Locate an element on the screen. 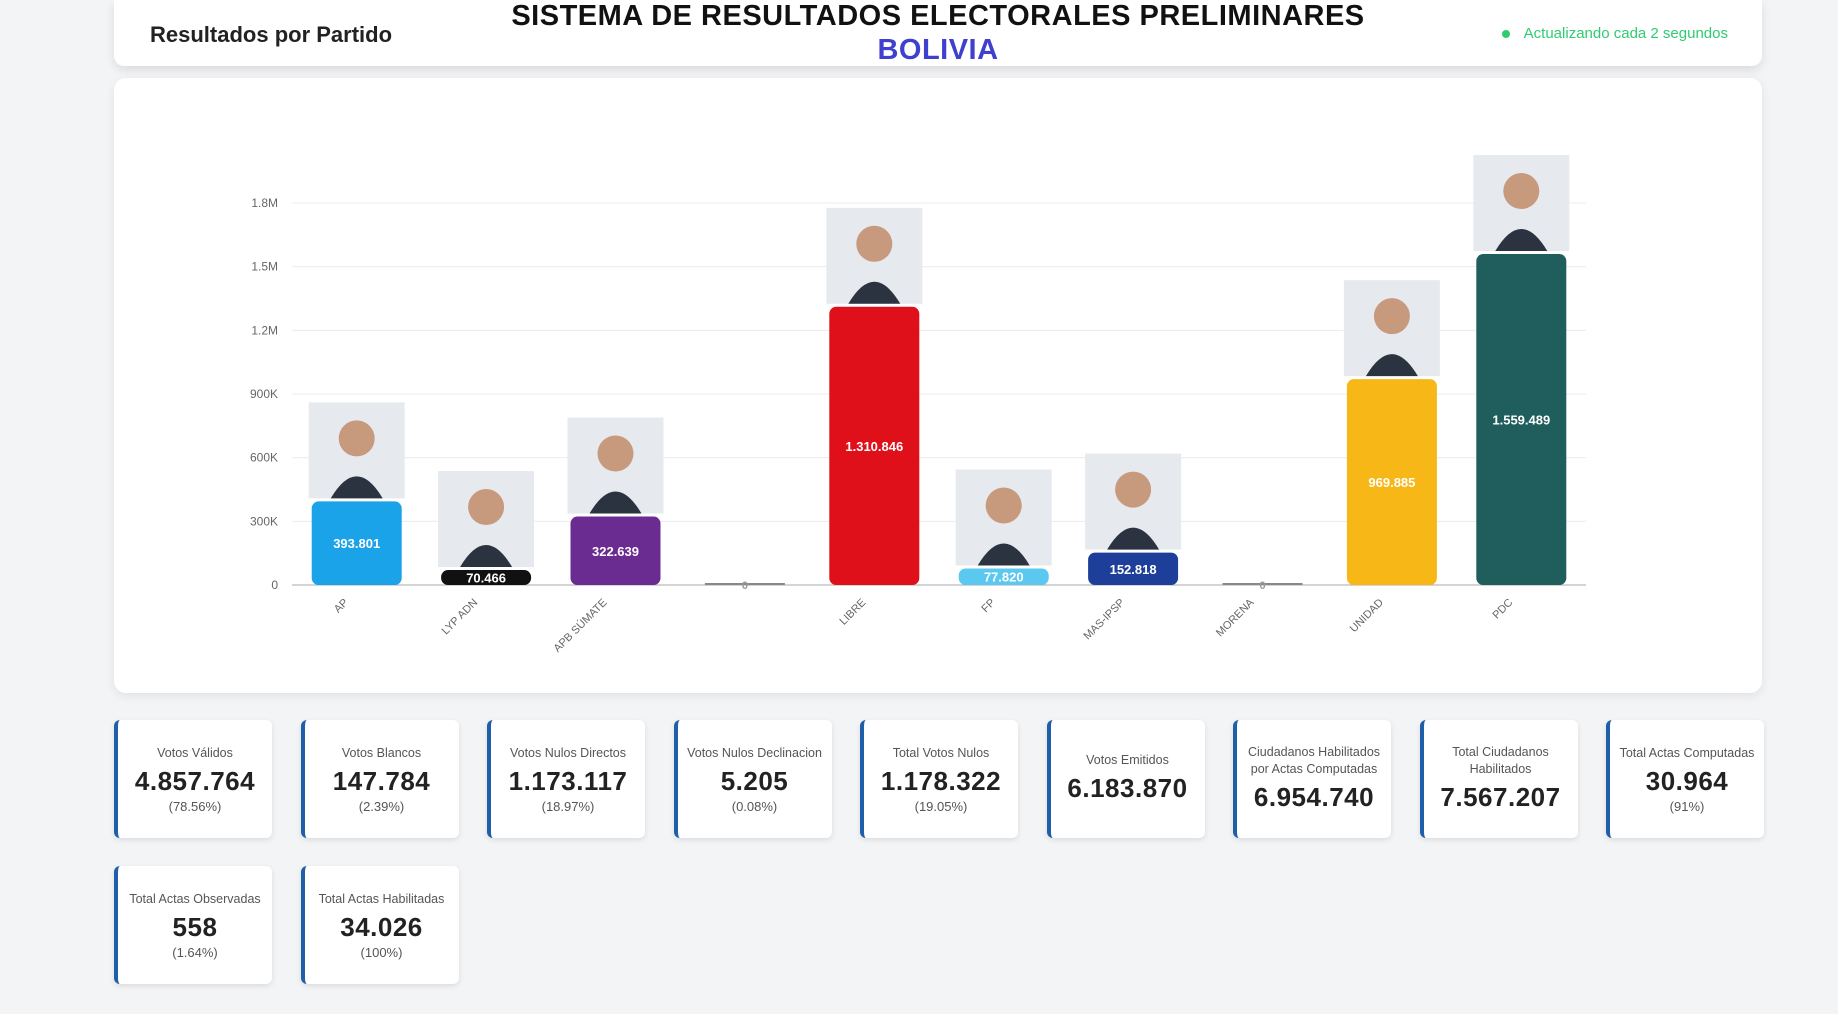 The width and height of the screenshot is (1838, 1014). summary-card: Votos Válidos 4.857.764 (78.56%) is located at coordinates (193, 779).